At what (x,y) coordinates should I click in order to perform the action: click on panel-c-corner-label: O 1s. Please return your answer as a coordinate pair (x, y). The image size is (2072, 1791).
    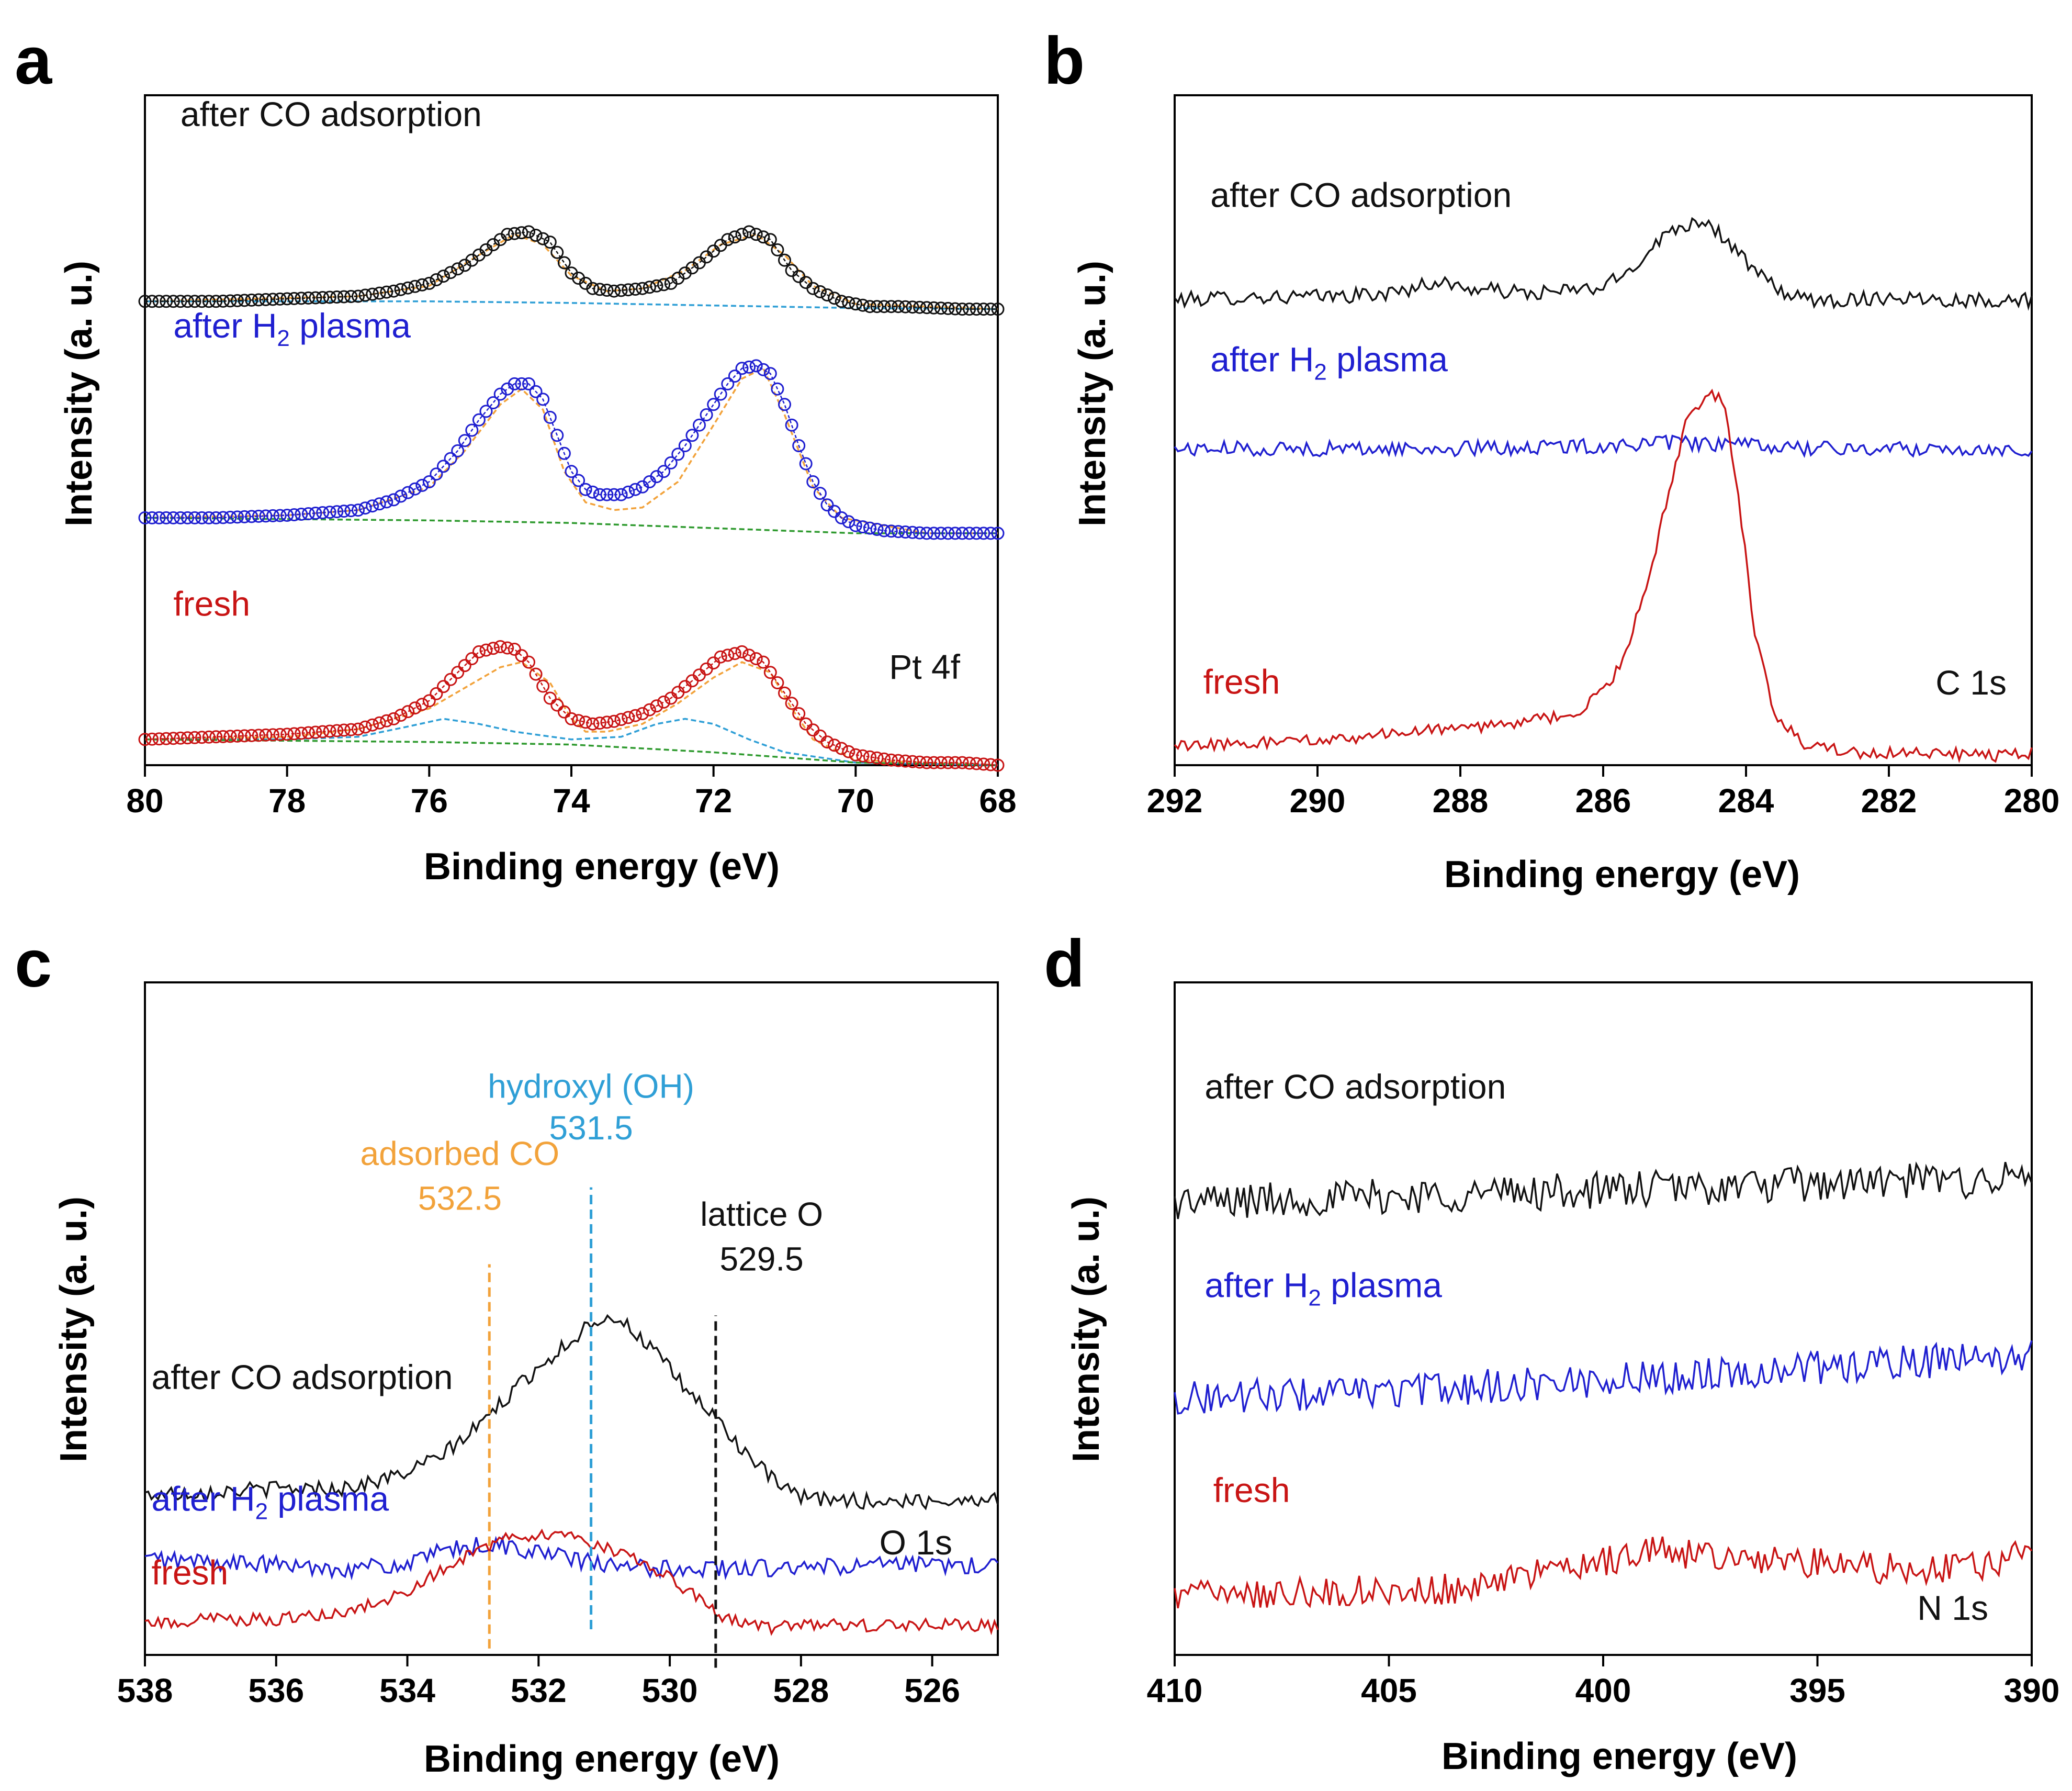
    Looking at the image, I should click on (916, 1543).